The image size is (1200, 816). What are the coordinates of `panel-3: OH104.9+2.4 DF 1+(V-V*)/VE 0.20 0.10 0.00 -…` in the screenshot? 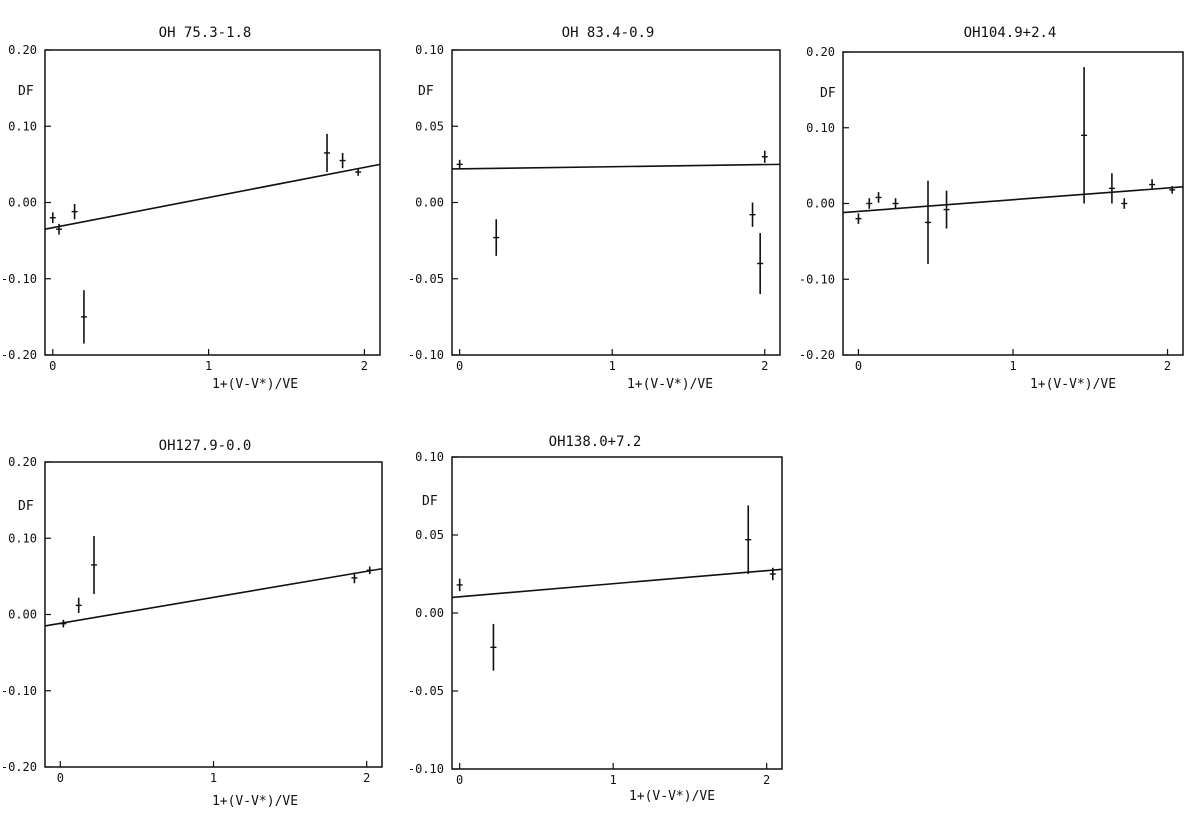 It's located at (991, 208).